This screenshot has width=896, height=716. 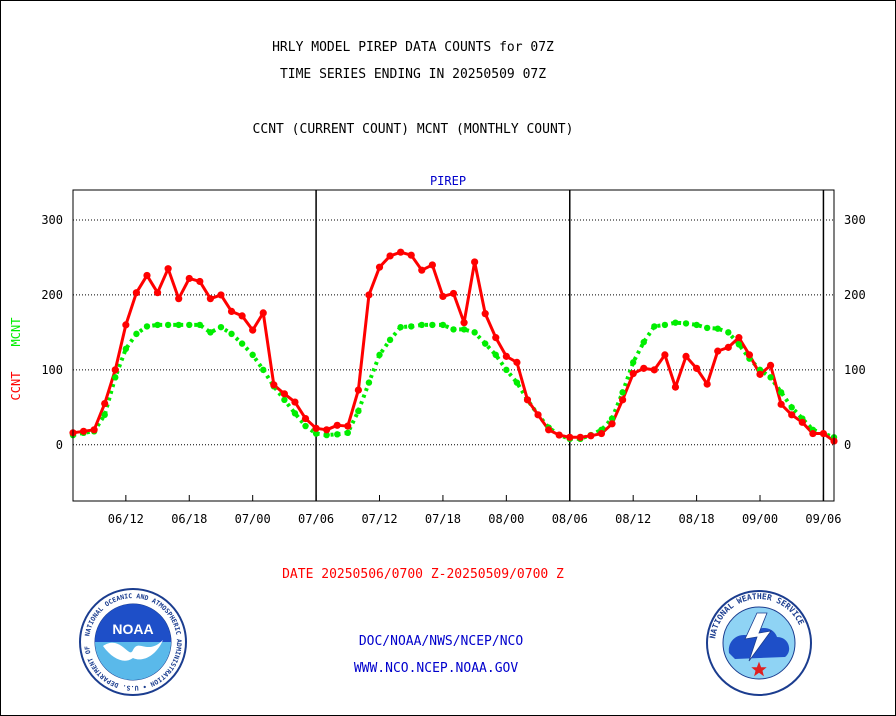 I want to click on x-tick-label-4: 07/12, so click(x=379, y=519).